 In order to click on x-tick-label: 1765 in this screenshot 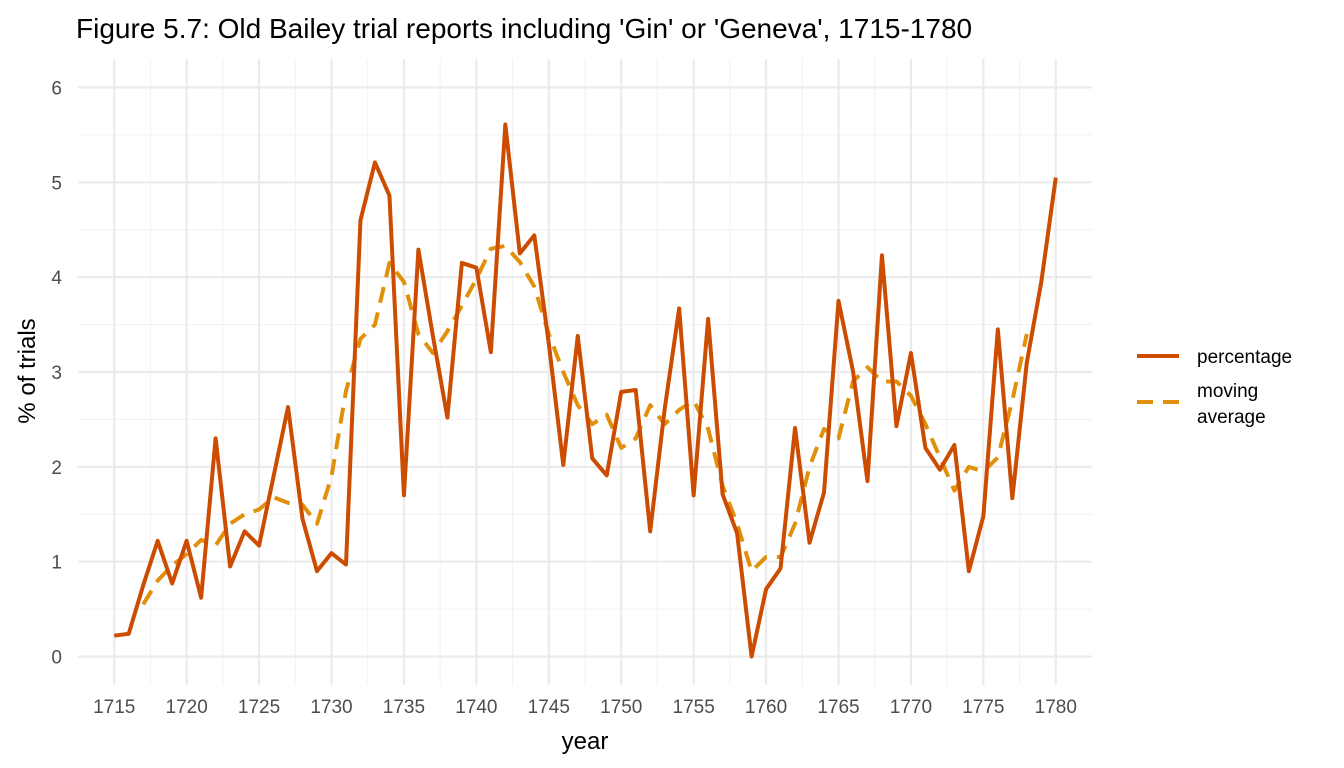, I will do `click(838, 707)`.